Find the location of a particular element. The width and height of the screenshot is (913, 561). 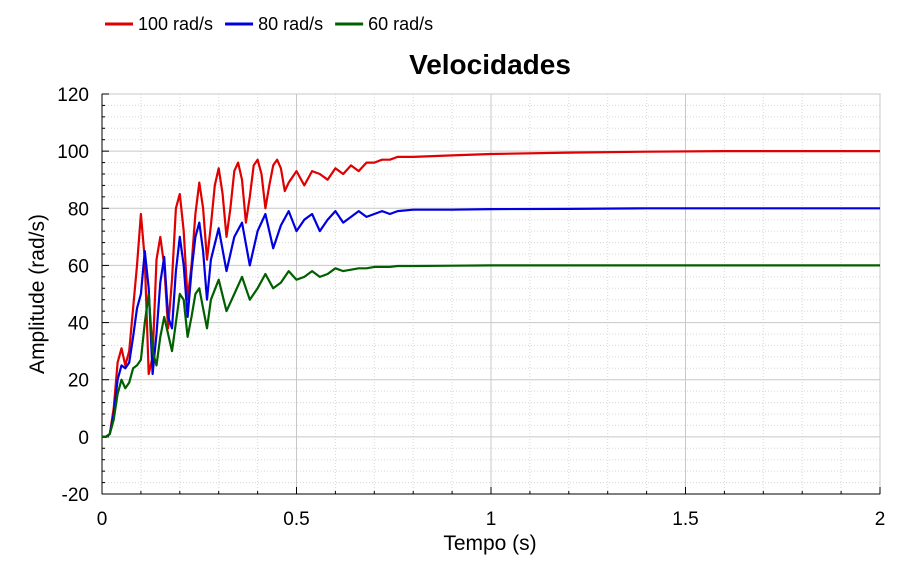

x-tick-label: 0 is located at coordinates (102, 519).